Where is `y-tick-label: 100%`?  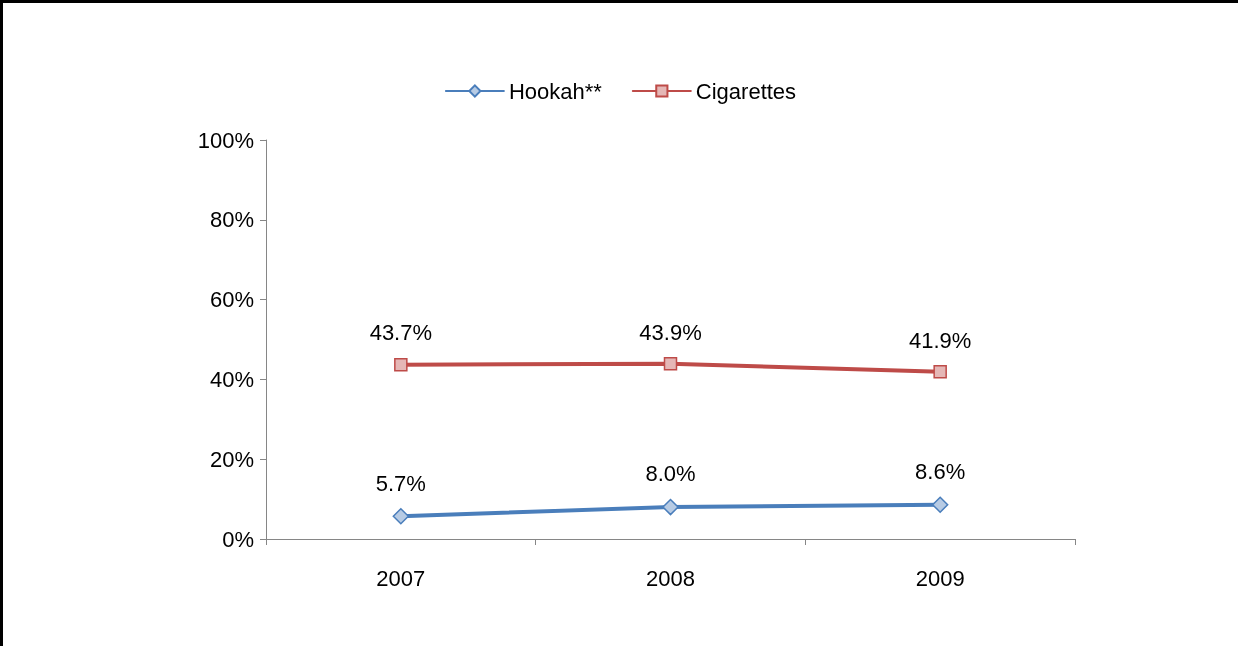 y-tick-label: 100% is located at coordinates (225, 140).